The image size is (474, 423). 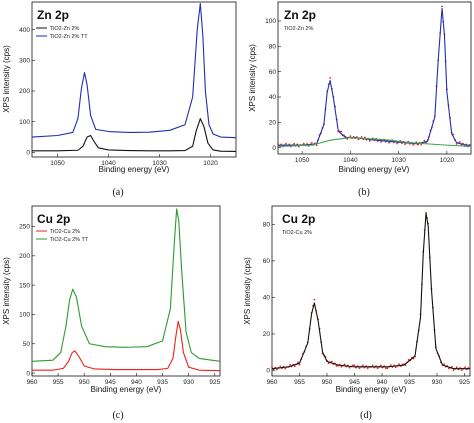 What do you see at coordinates (24, 61) in the screenshot?
I see `y-tick-label: 300` at bounding box center [24, 61].